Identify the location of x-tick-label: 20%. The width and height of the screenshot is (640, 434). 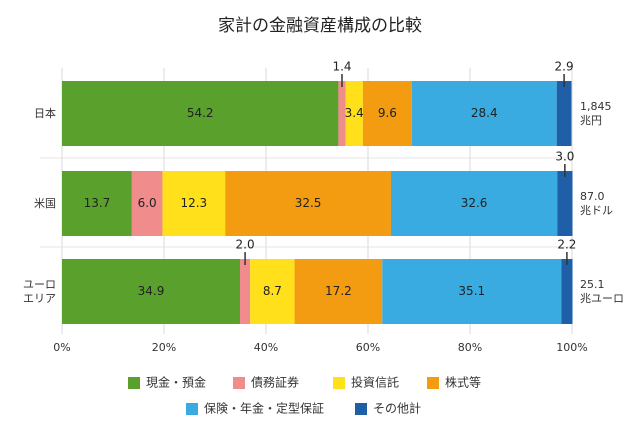
(164, 347).